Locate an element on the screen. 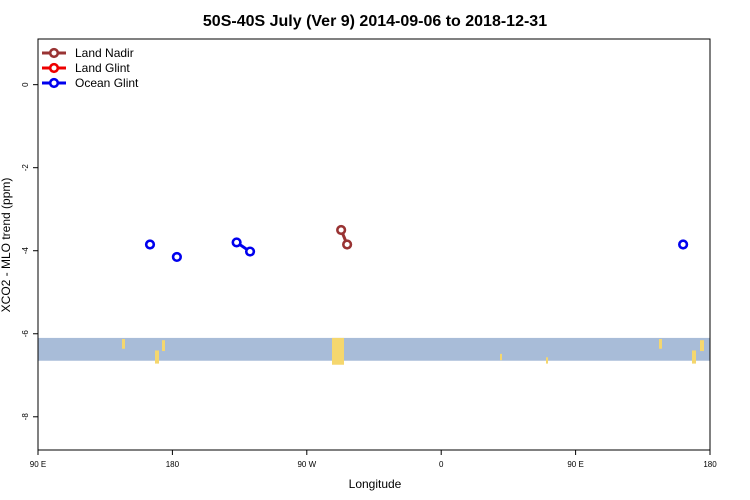 The width and height of the screenshot is (750, 500). x-axis: 90 E 180 90 W 0 90 E 180 is located at coordinates (373, 459).